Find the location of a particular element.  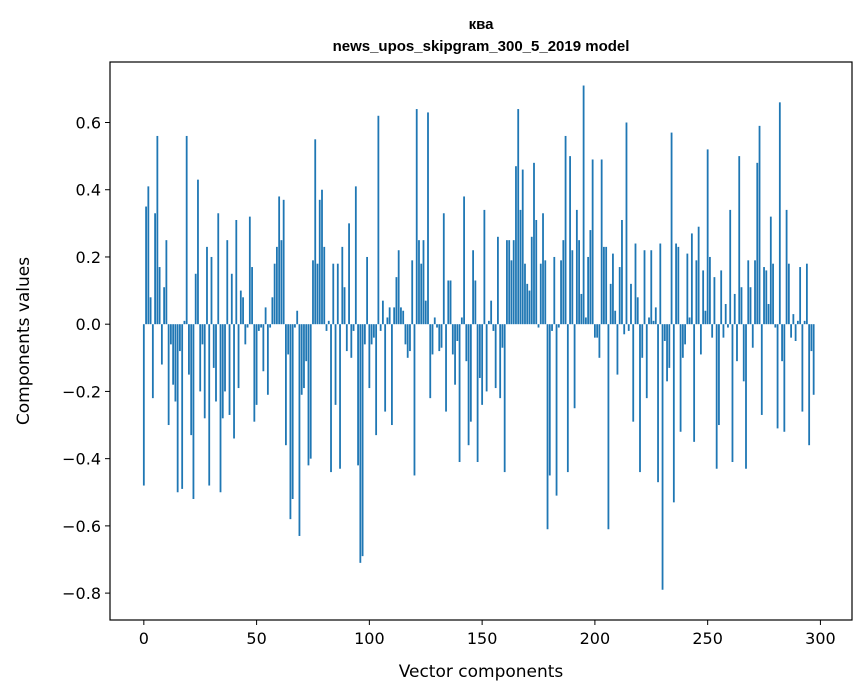

y-tick-label: 0.4 is located at coordinates (88, 190).